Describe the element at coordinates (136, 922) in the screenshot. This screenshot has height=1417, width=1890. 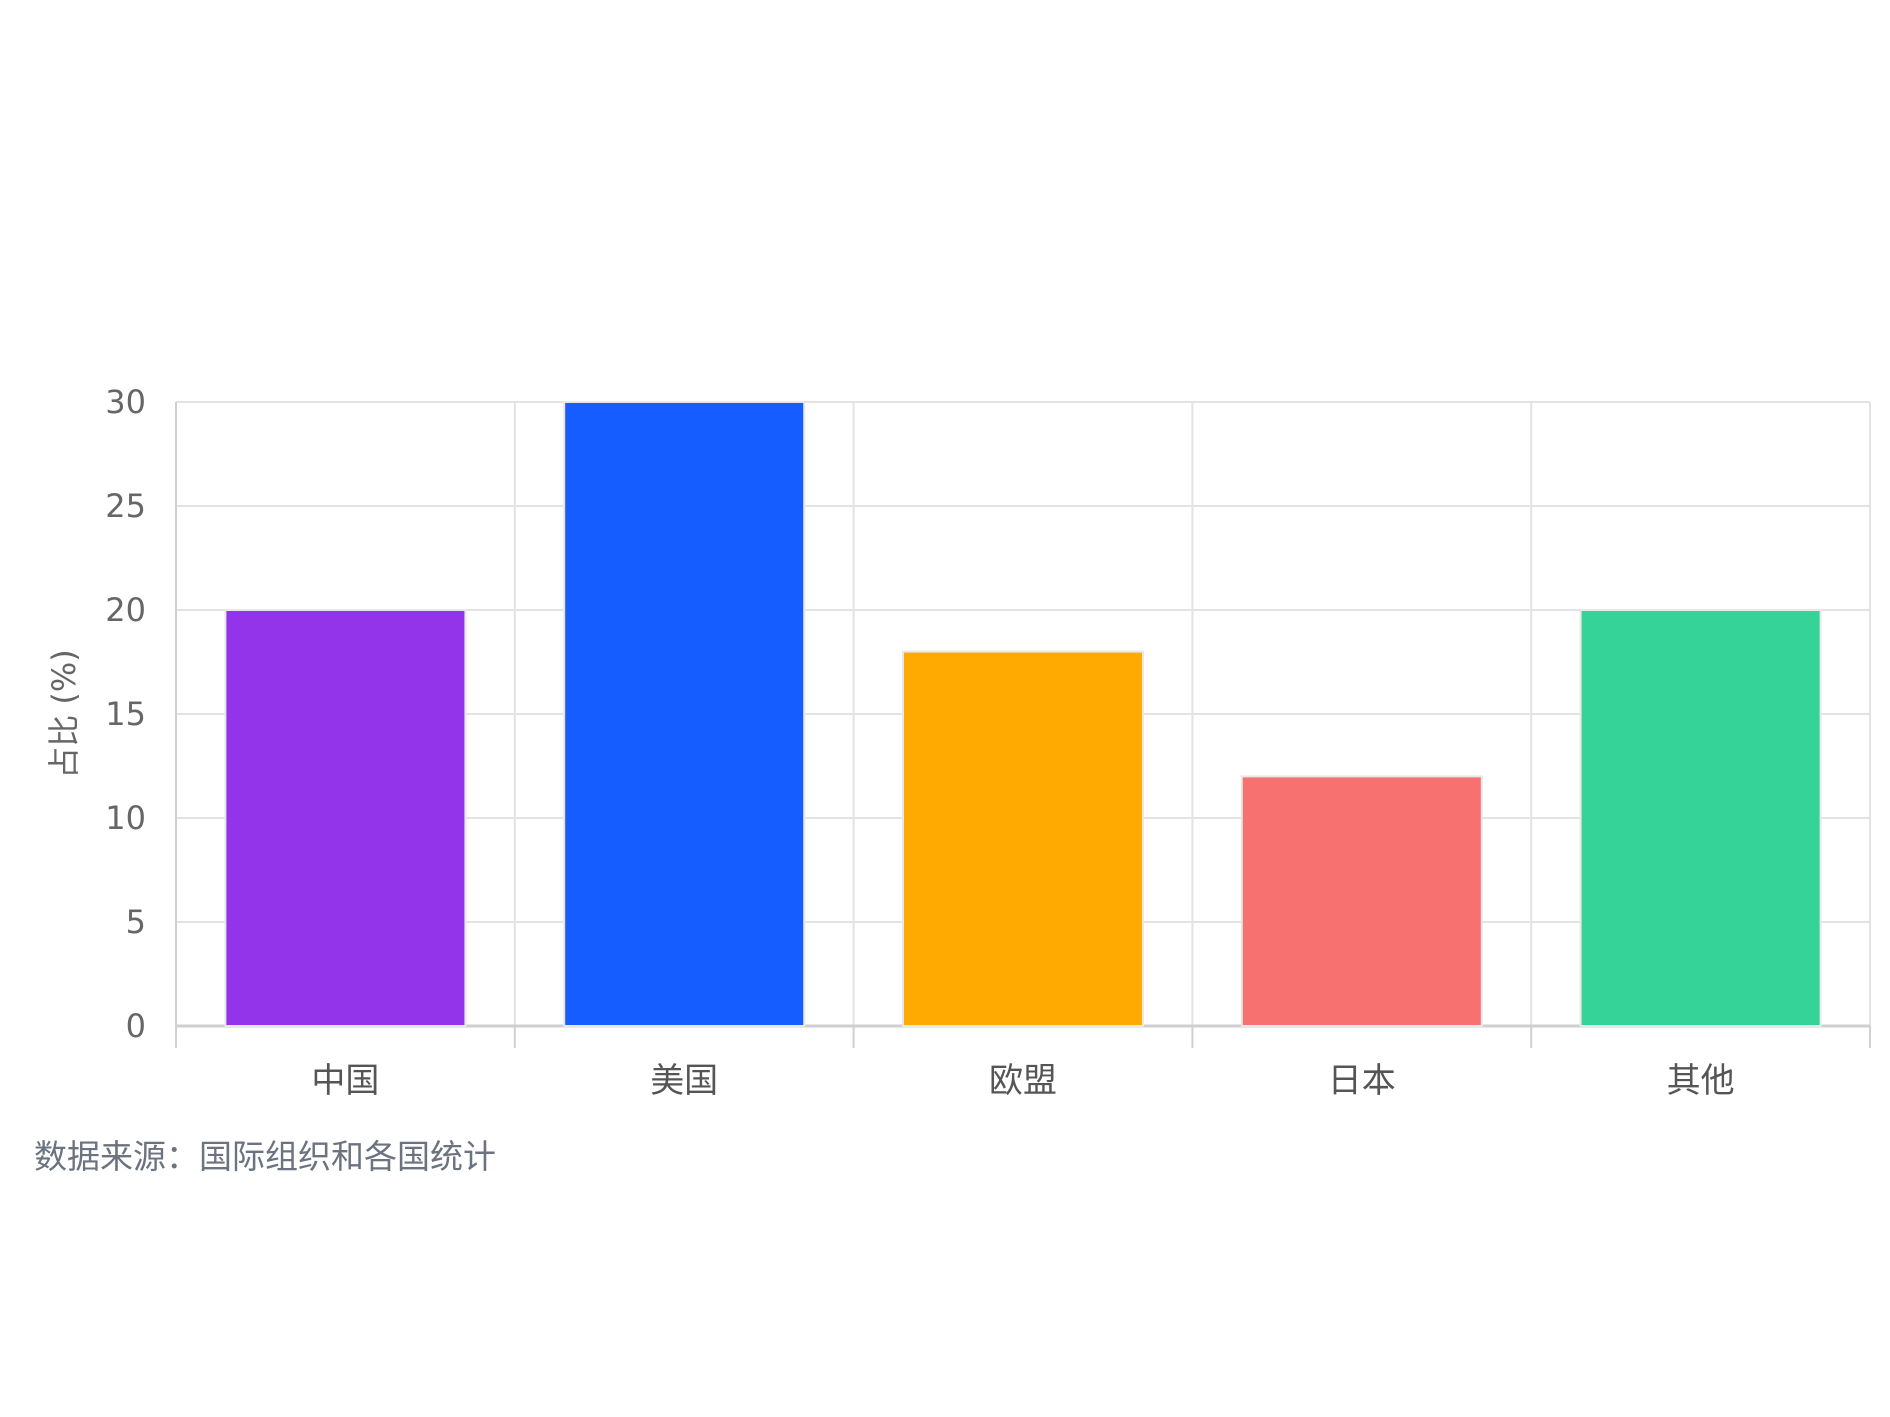
I see `y-tick-label: 5` at that location.